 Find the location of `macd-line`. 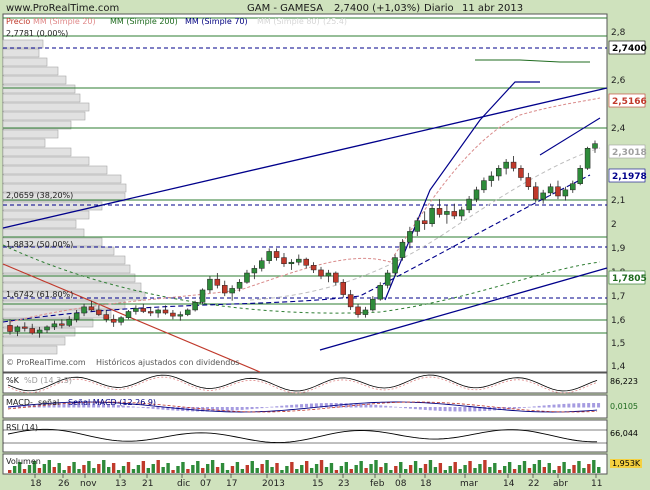

macd-line is located at coordinates (302, 407).